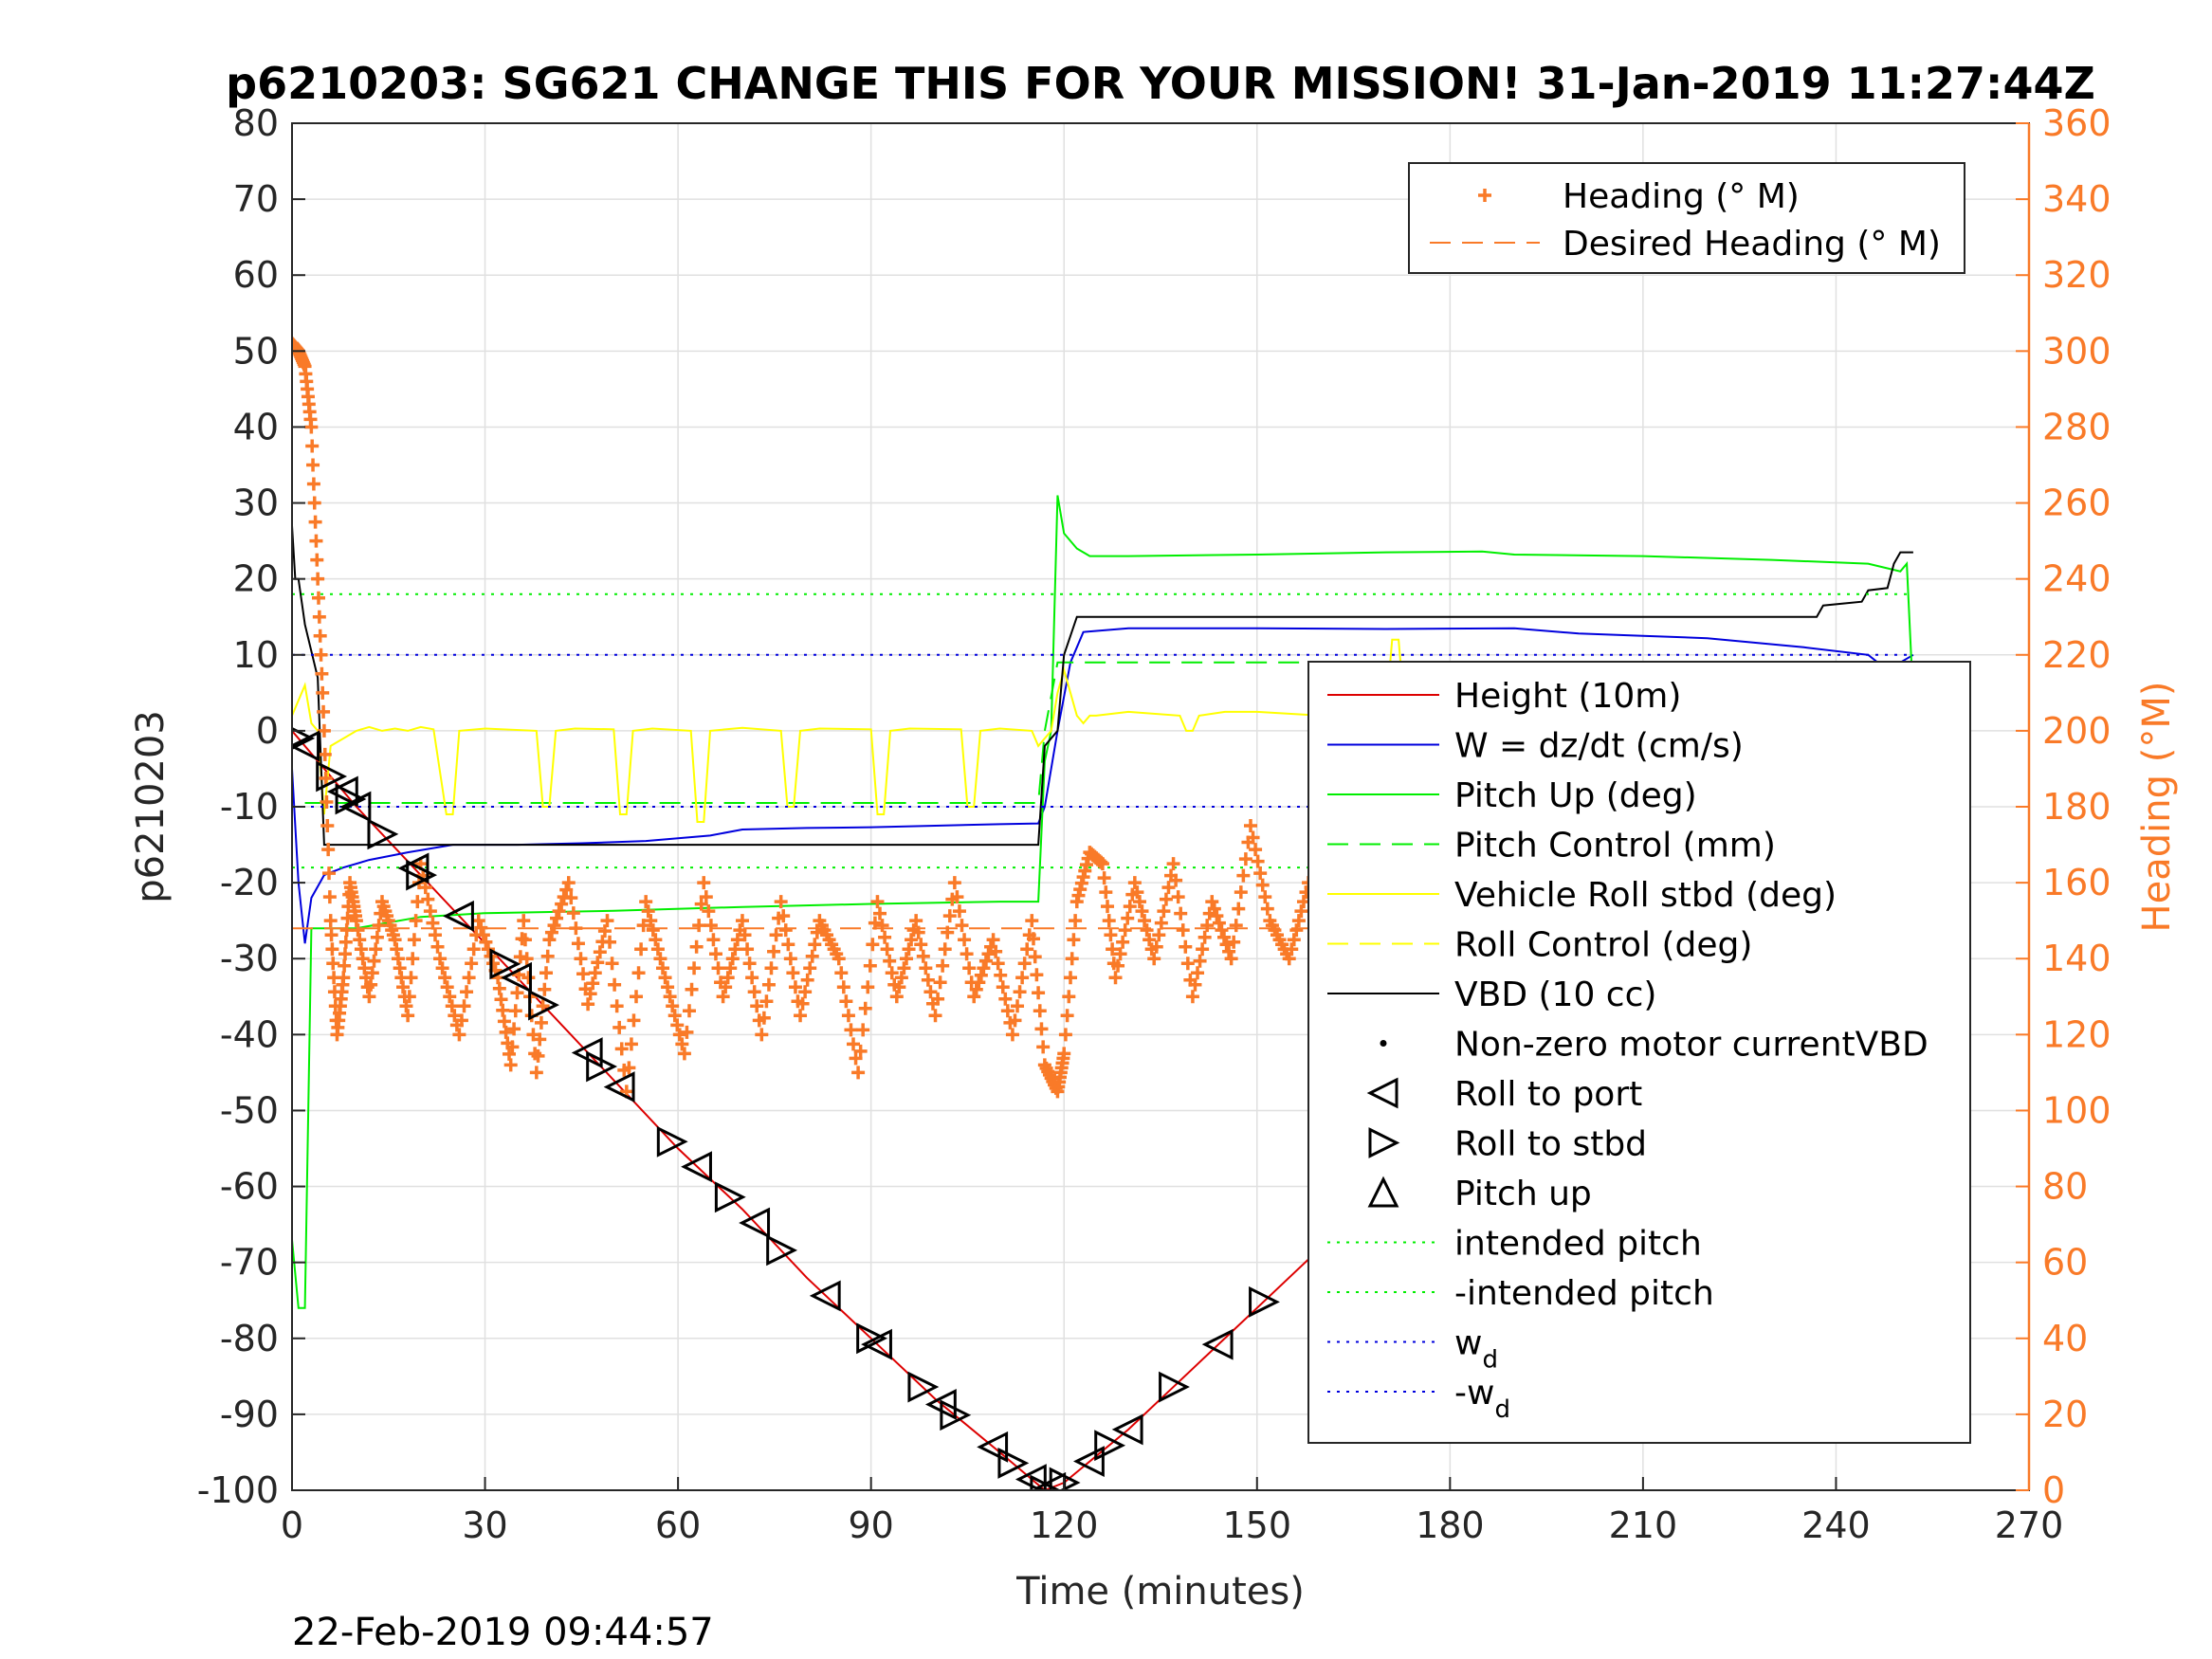  Describe the element at coordinates (2076, 579) in the screenshot. I see `y-right-tick-label: 240` at that location.